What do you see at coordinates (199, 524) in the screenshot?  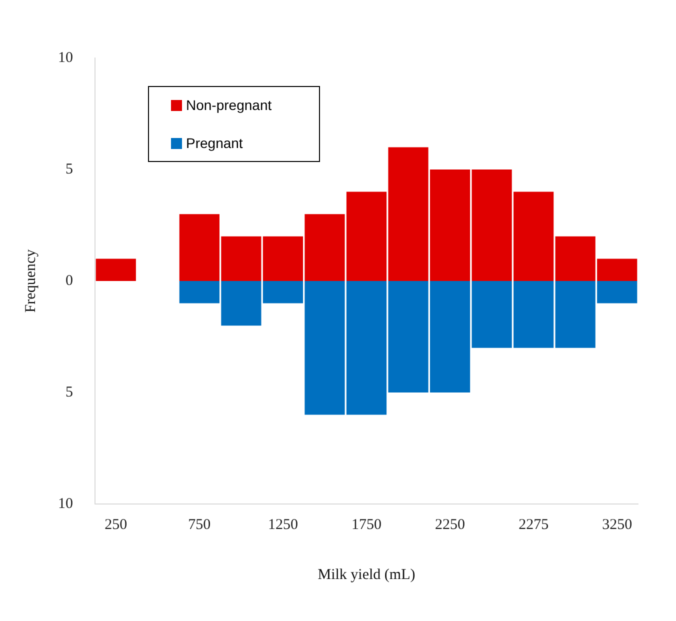 I see `x-tick-label: 750` at bounding box center [199, 524].